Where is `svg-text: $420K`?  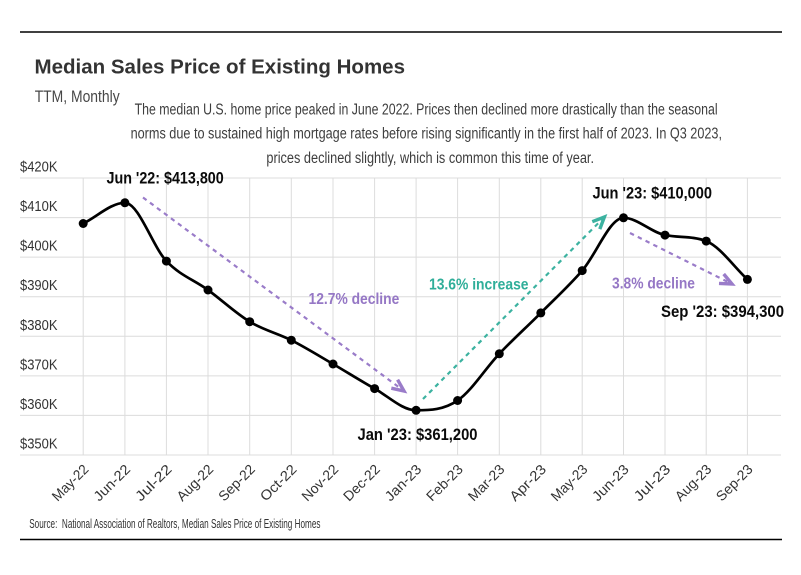 svg-text: $420K is located at coordinates (39, 168).